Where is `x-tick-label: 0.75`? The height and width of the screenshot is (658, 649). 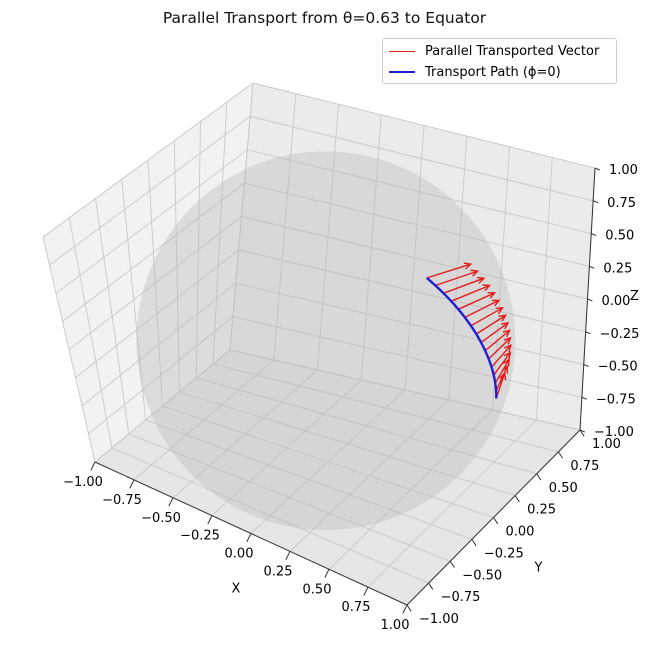 x-tick-label: 0.75 is located at coordinates (356, 607).